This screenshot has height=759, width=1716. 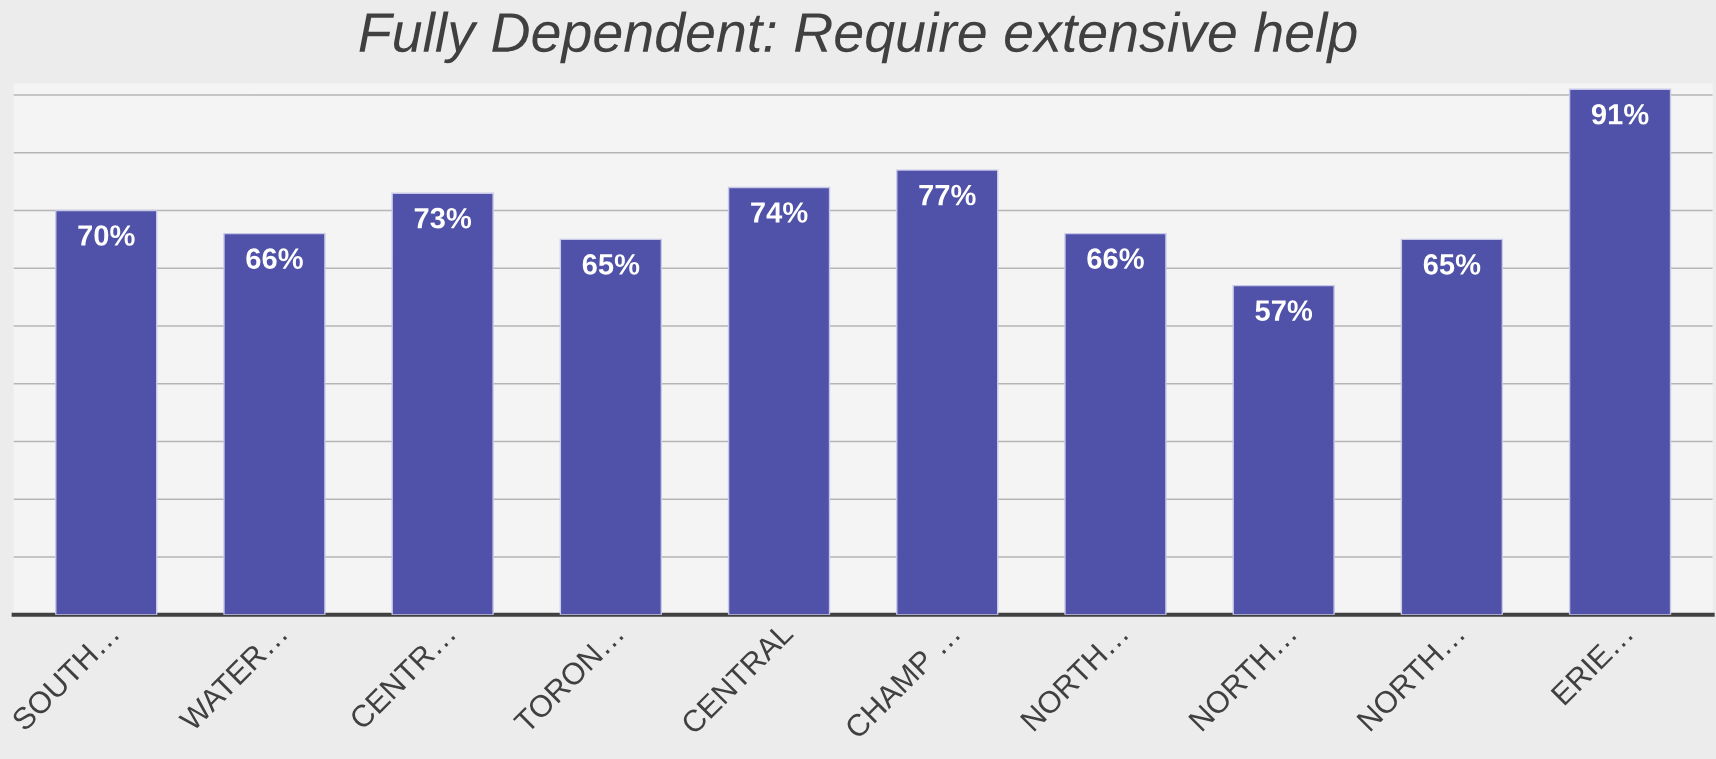 I want to click on data-label: 70%, so click(x=106, y=235).